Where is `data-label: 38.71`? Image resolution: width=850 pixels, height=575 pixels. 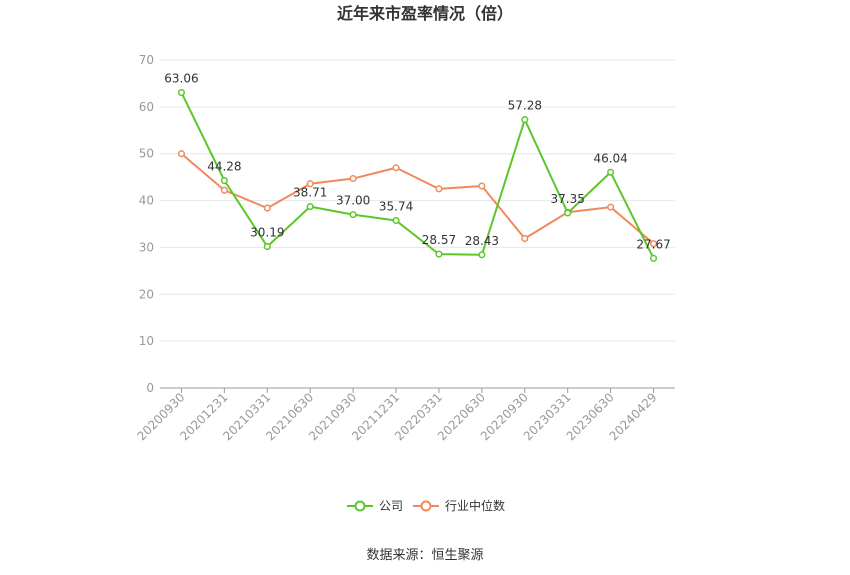
data-label: 38.71 is located at coordinates (310, 193).